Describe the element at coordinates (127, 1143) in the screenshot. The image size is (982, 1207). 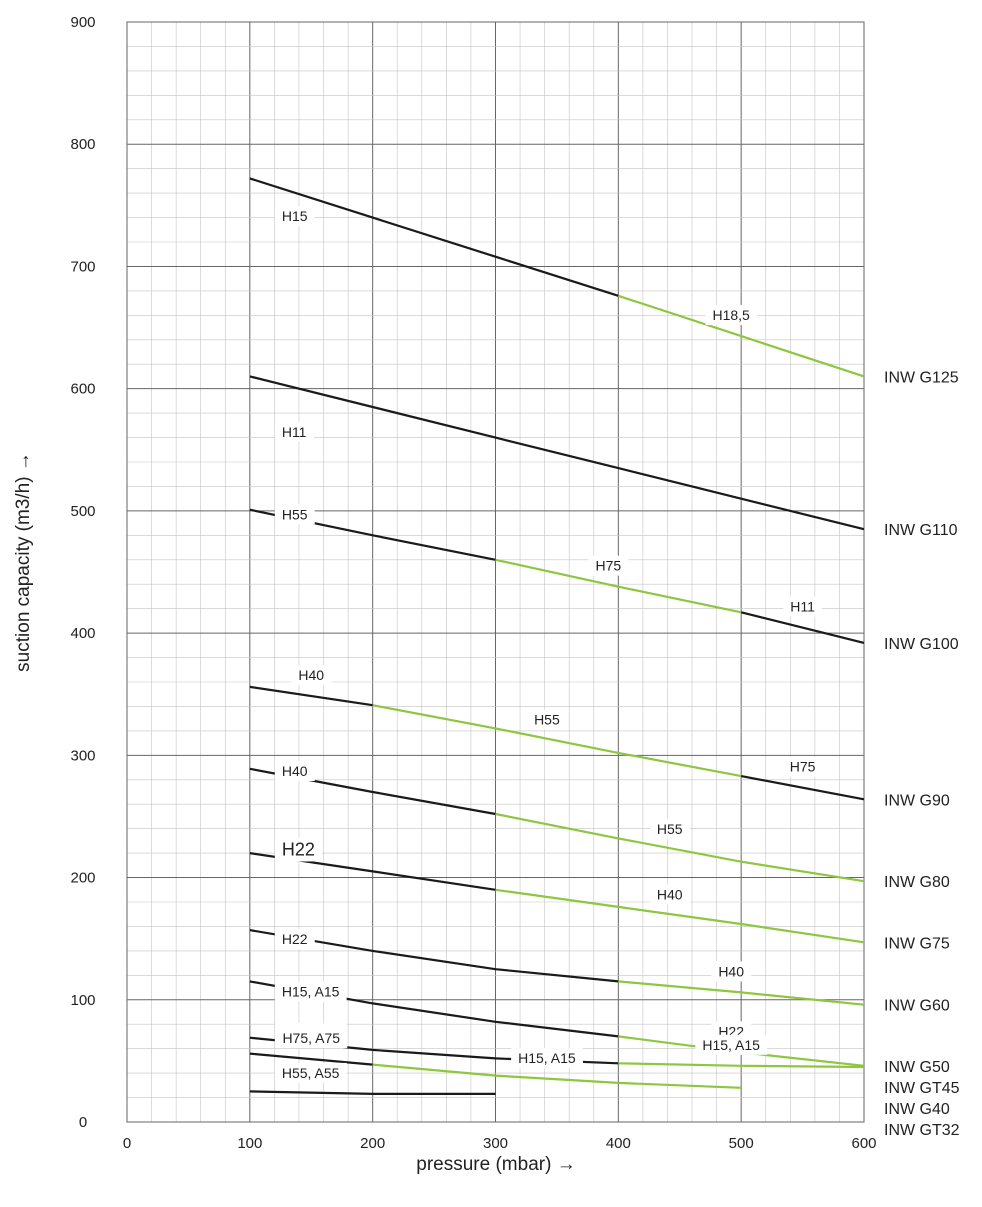
I see `x-tick-label: 0` at that location.